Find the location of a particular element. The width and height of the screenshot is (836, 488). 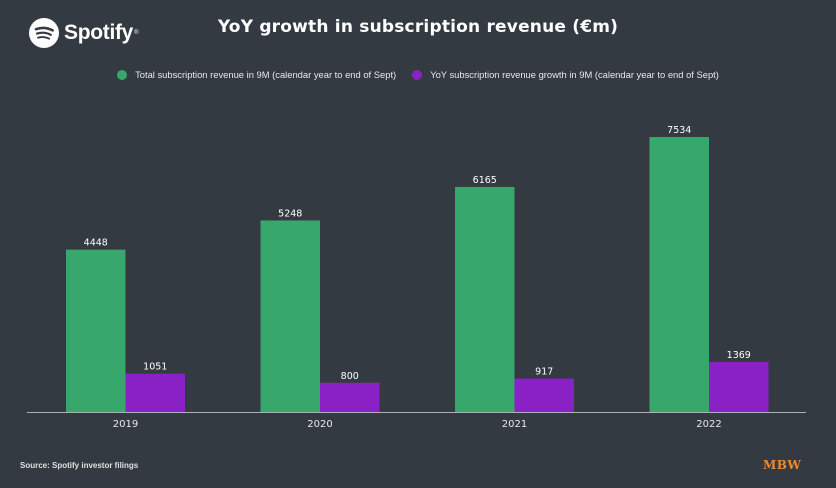

bar-growth-2020 is located at coordinates (350, 397).